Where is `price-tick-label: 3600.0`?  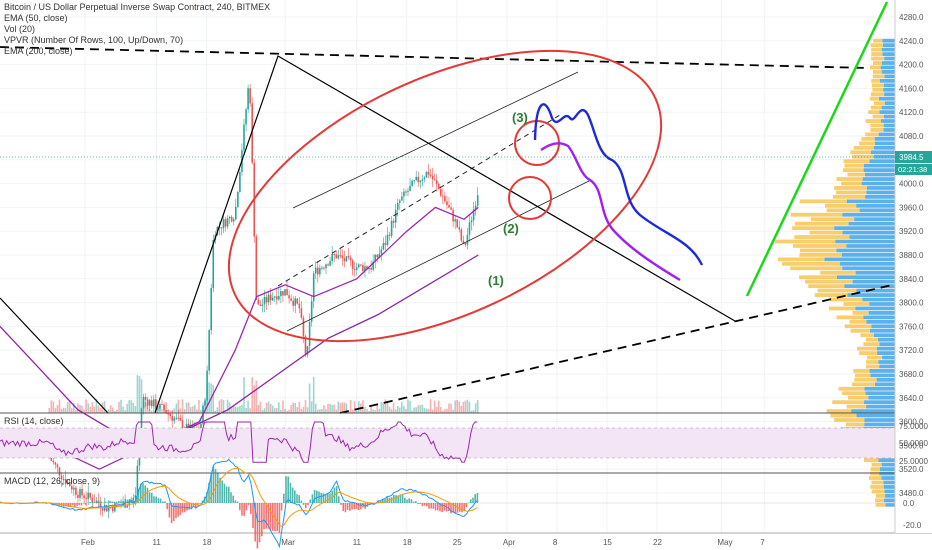 price-tick-label: 3600.0 is located at coordinates (911, 422).